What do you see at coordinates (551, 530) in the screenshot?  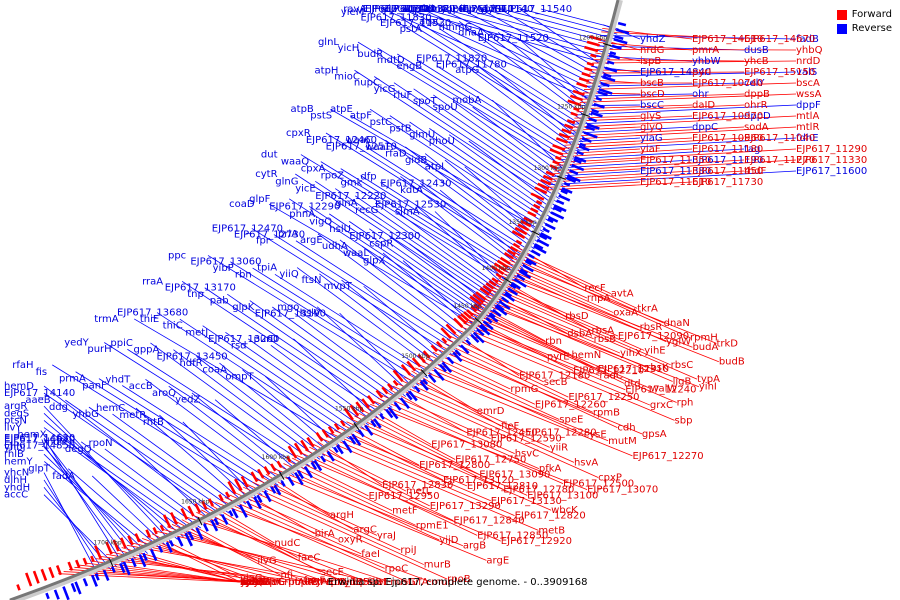 I see `forward-gene-label: metB` at bounding box center [551, 530].